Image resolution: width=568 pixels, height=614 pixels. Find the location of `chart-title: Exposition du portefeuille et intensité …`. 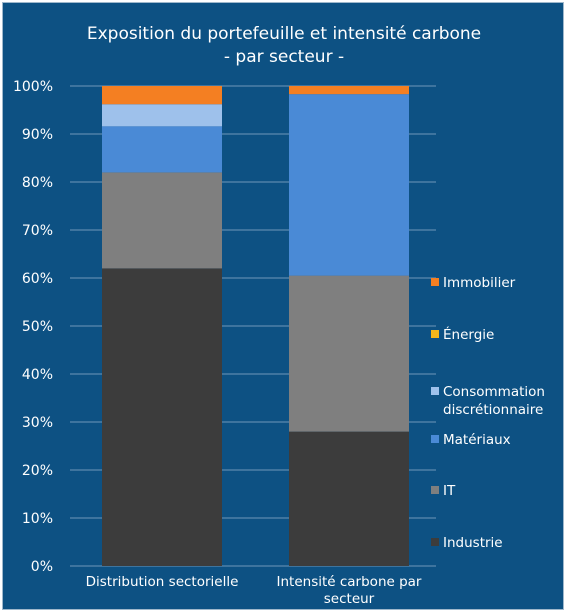

chart-title: Exposition du portefeuille et intensité … is located at coordinates (284, 46).